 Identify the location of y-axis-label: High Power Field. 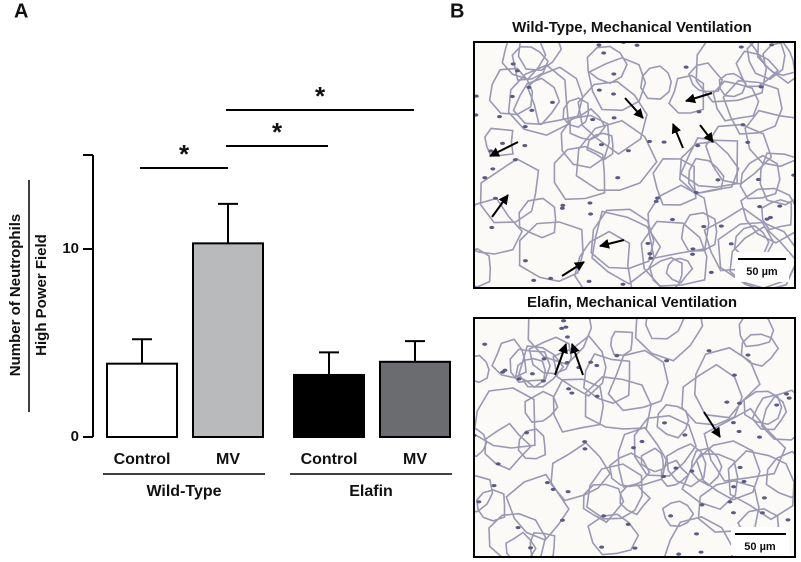
(41, 295).